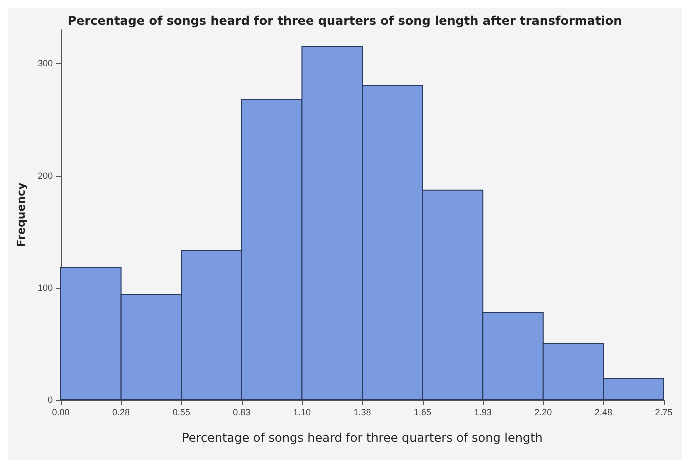  What do you see at coordinates (543, 413) in the screenshot?
I see `text: 2.20` at bounding box center [543, 413].